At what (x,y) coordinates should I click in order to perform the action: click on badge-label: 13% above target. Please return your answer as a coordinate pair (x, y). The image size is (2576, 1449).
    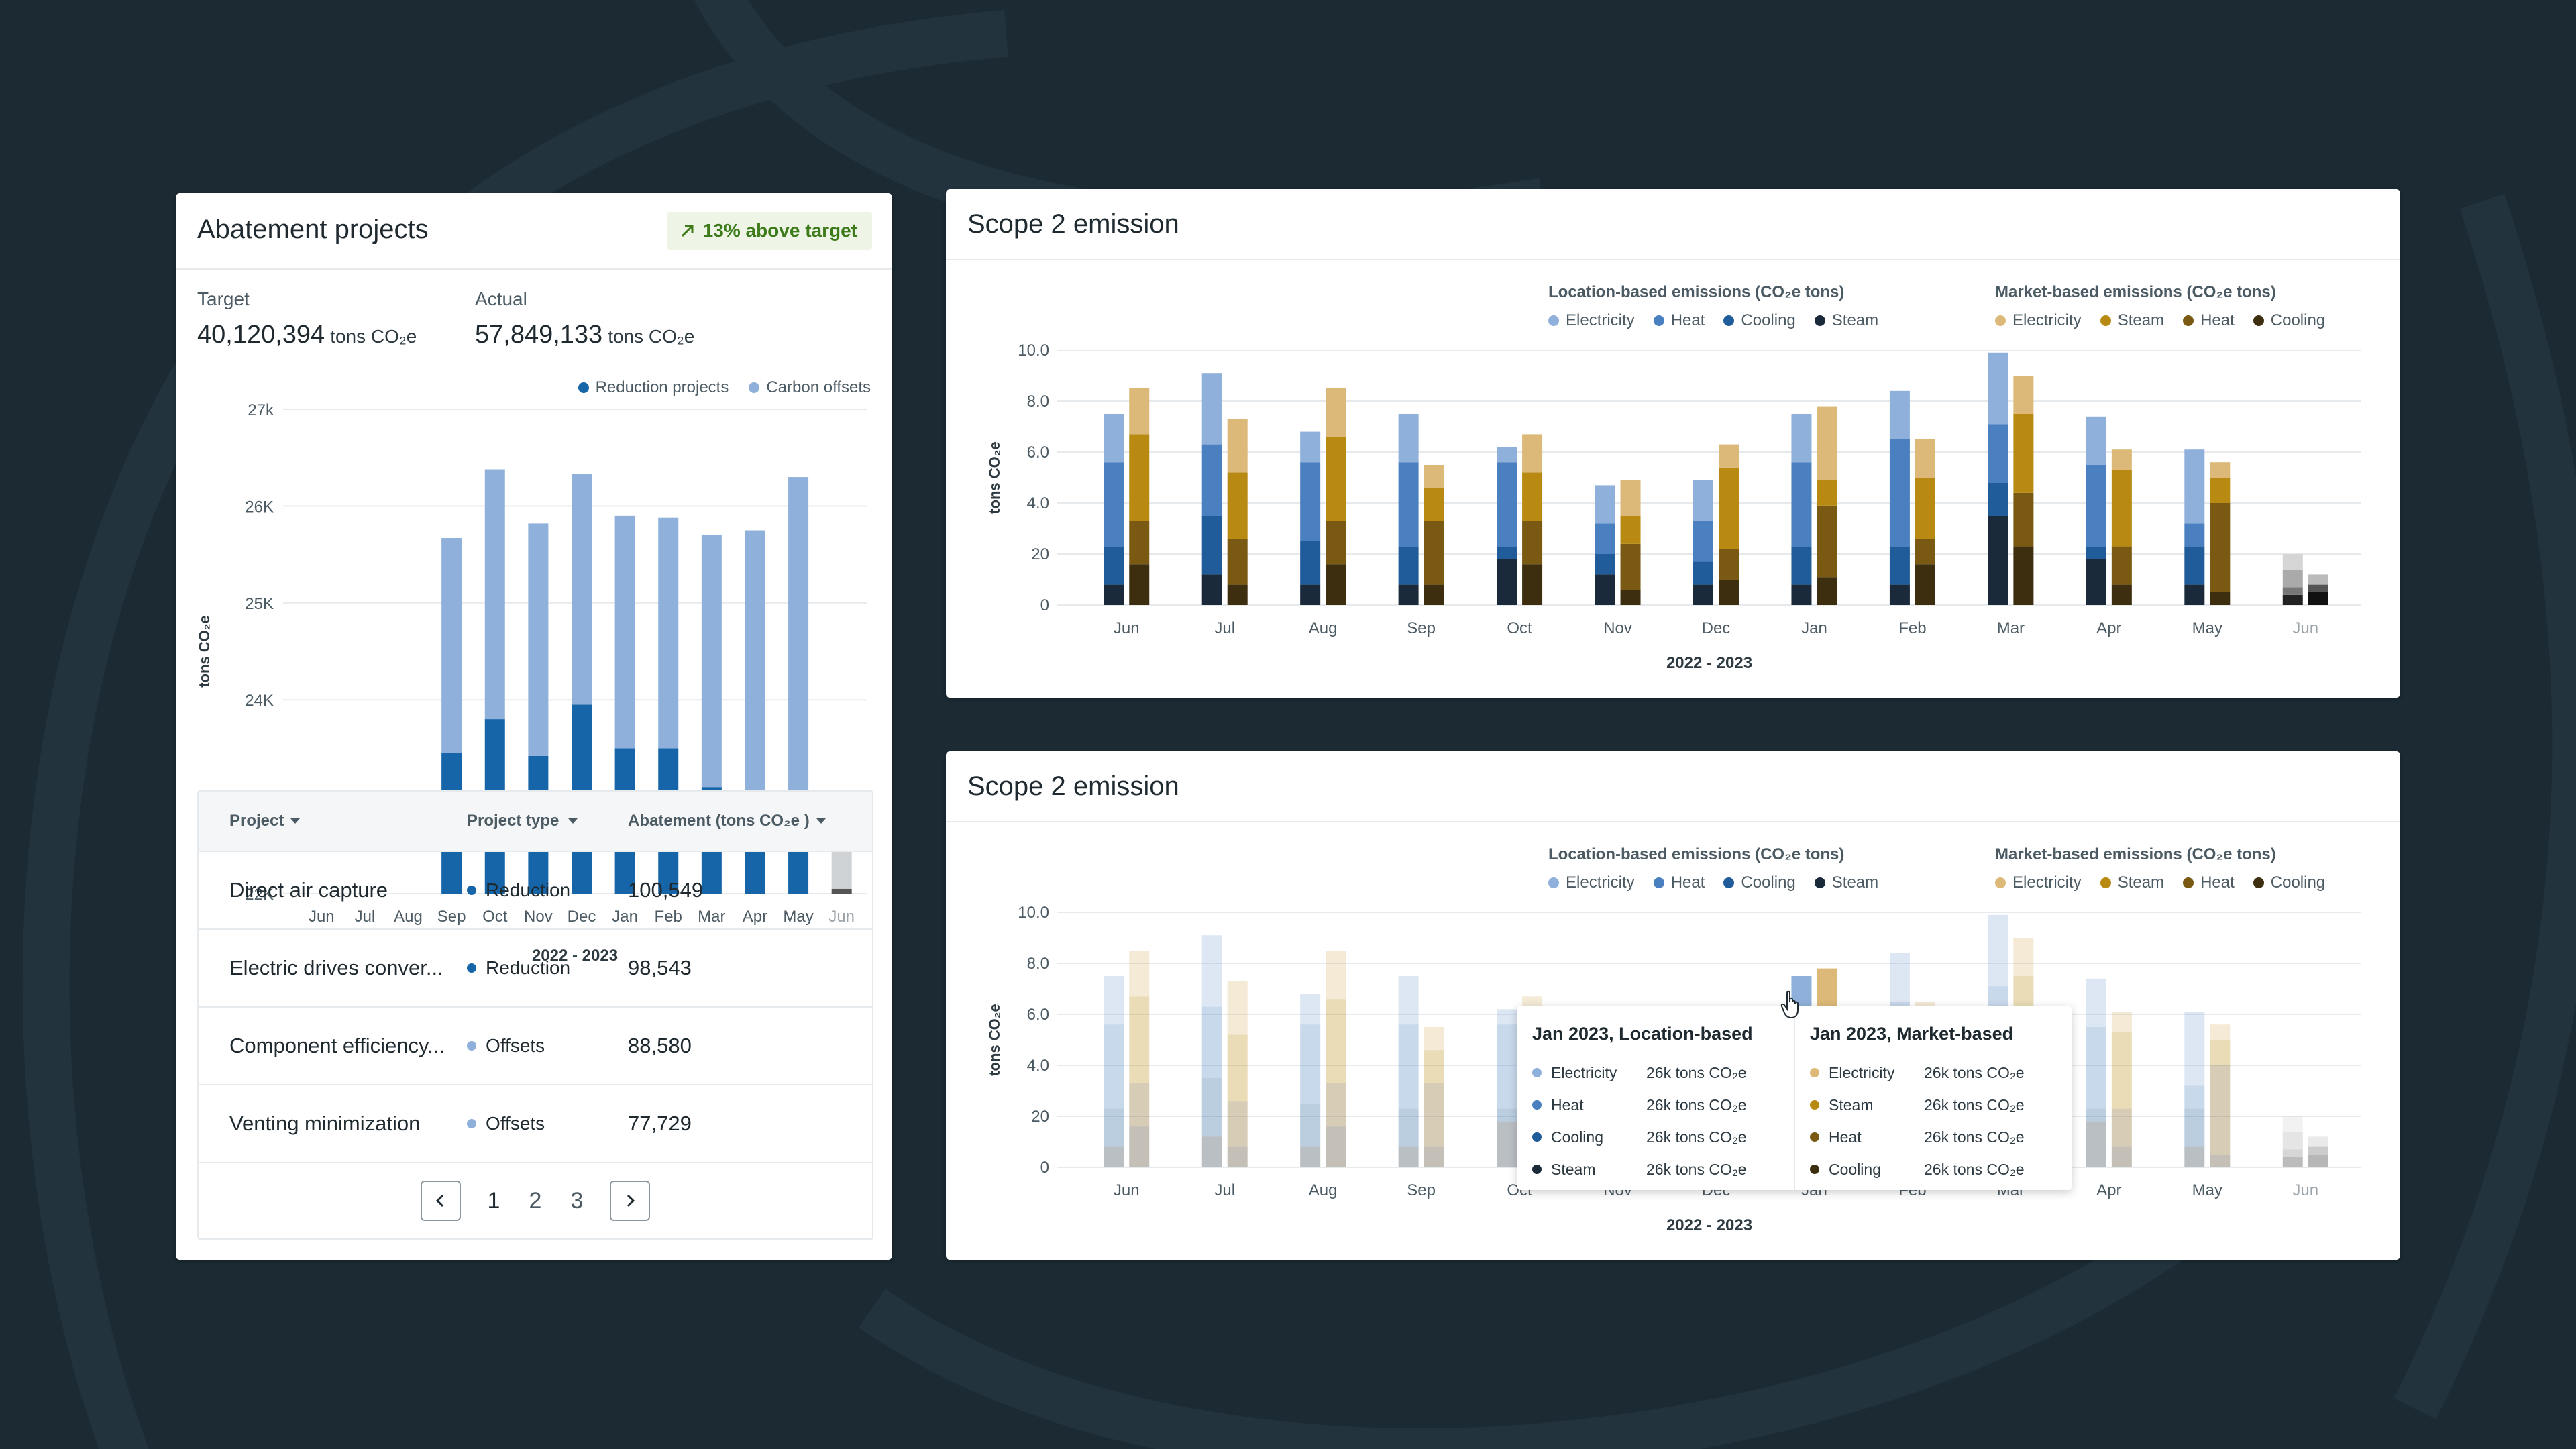
    Looking at the image, I should click on (779, 230).